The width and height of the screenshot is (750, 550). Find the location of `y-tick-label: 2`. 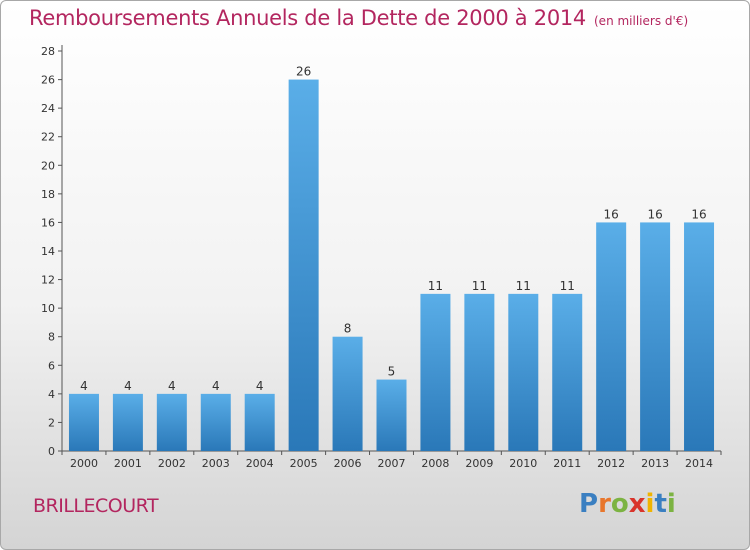

y-tick-label: 2 is located at coordinates (51, 422).